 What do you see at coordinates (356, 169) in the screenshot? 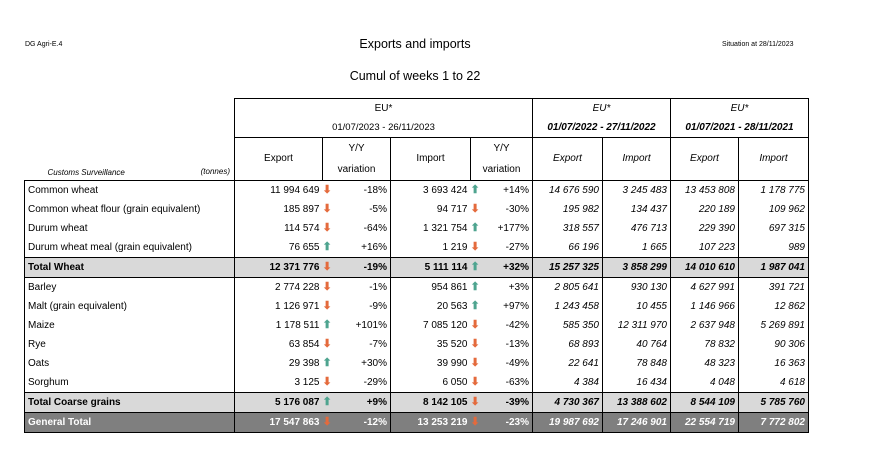
I see `col-yy-export-line2: variation` at bounding box center [356, 169].